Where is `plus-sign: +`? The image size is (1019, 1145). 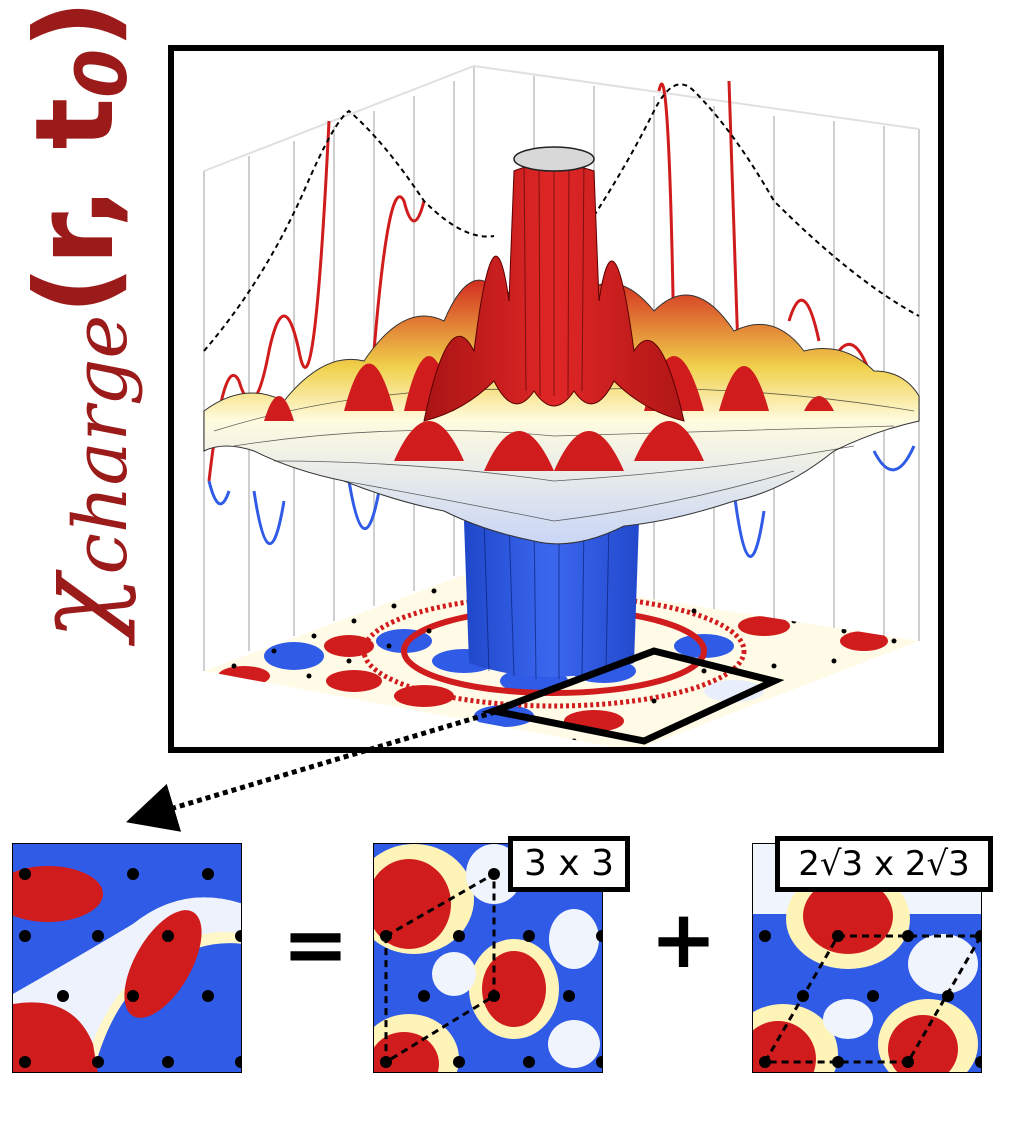
plus-sign: + is located at coordinates (684, 939).